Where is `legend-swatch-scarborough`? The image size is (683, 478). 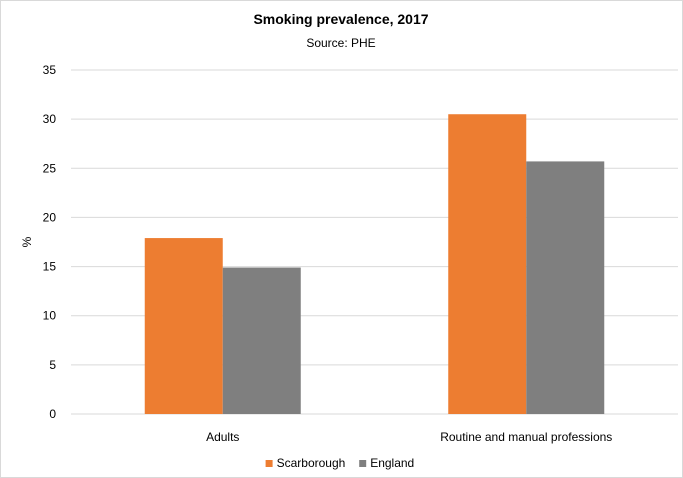 legend-swatch-scarborough is located at coordinates (269, 463).